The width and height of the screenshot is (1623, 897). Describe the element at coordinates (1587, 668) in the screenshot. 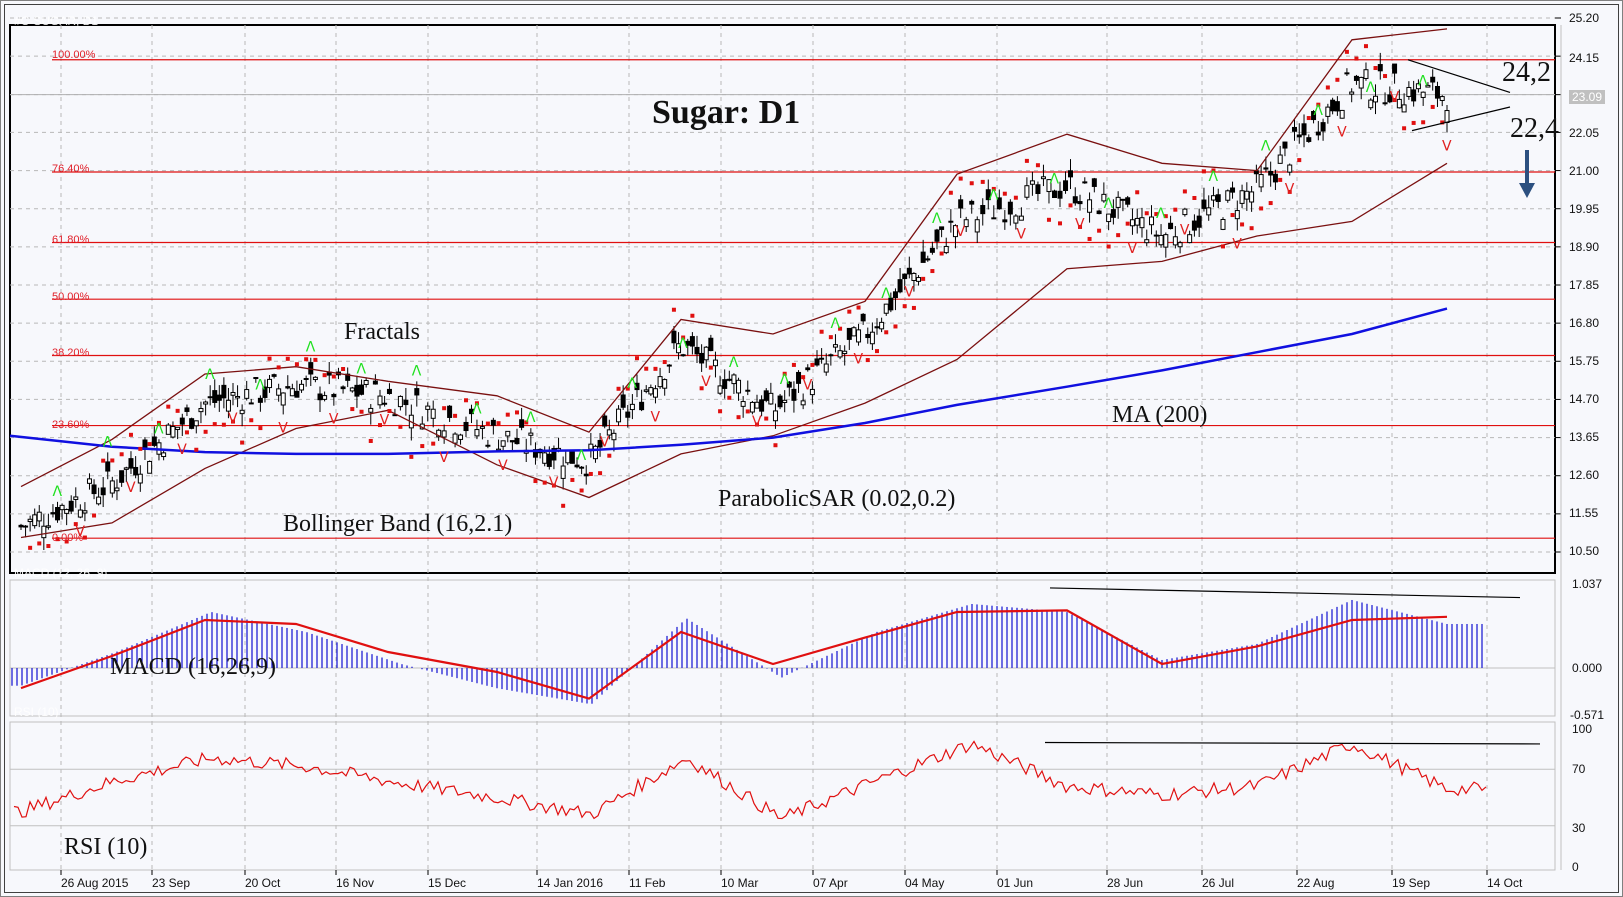

I see `macd-tick: 0.000` at that location.